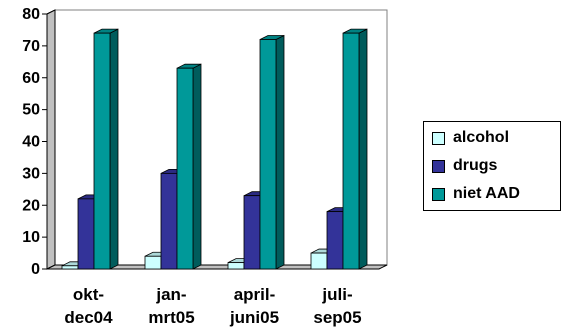 This screenshot has height=331, width=566. I want to click on y-tick-label: 80, so click(31, 14).